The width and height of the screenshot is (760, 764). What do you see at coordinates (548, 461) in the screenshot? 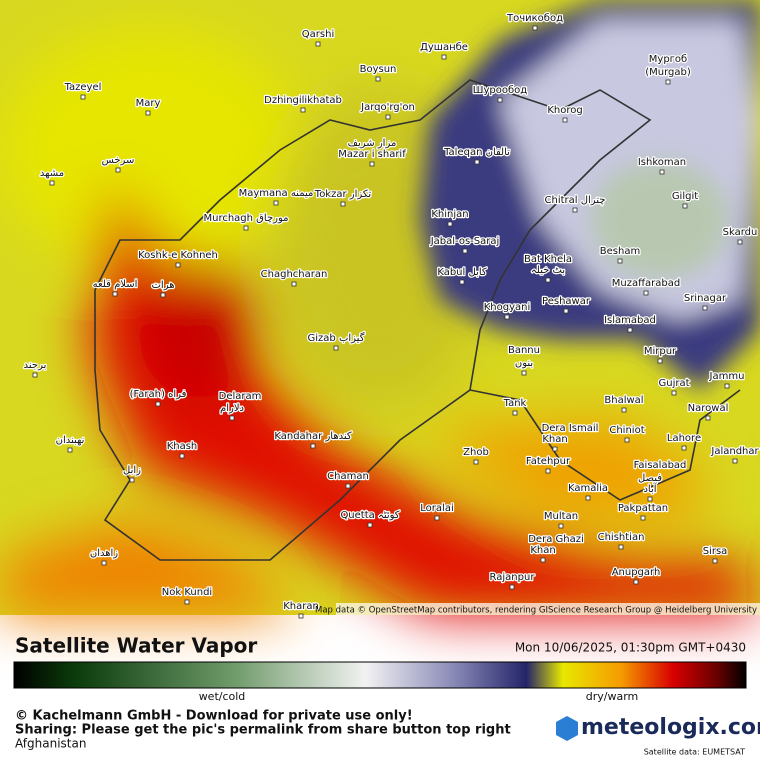
I see `place-label: Fatehpur` at bounding box center [548, 461].